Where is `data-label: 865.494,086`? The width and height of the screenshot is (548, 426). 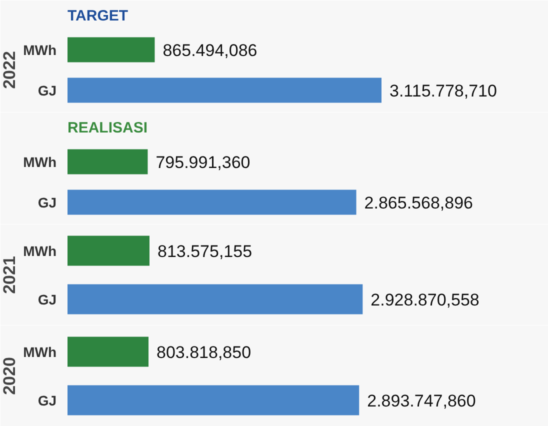 data-label: 865.494,086 is located at coordinates (210, 50).